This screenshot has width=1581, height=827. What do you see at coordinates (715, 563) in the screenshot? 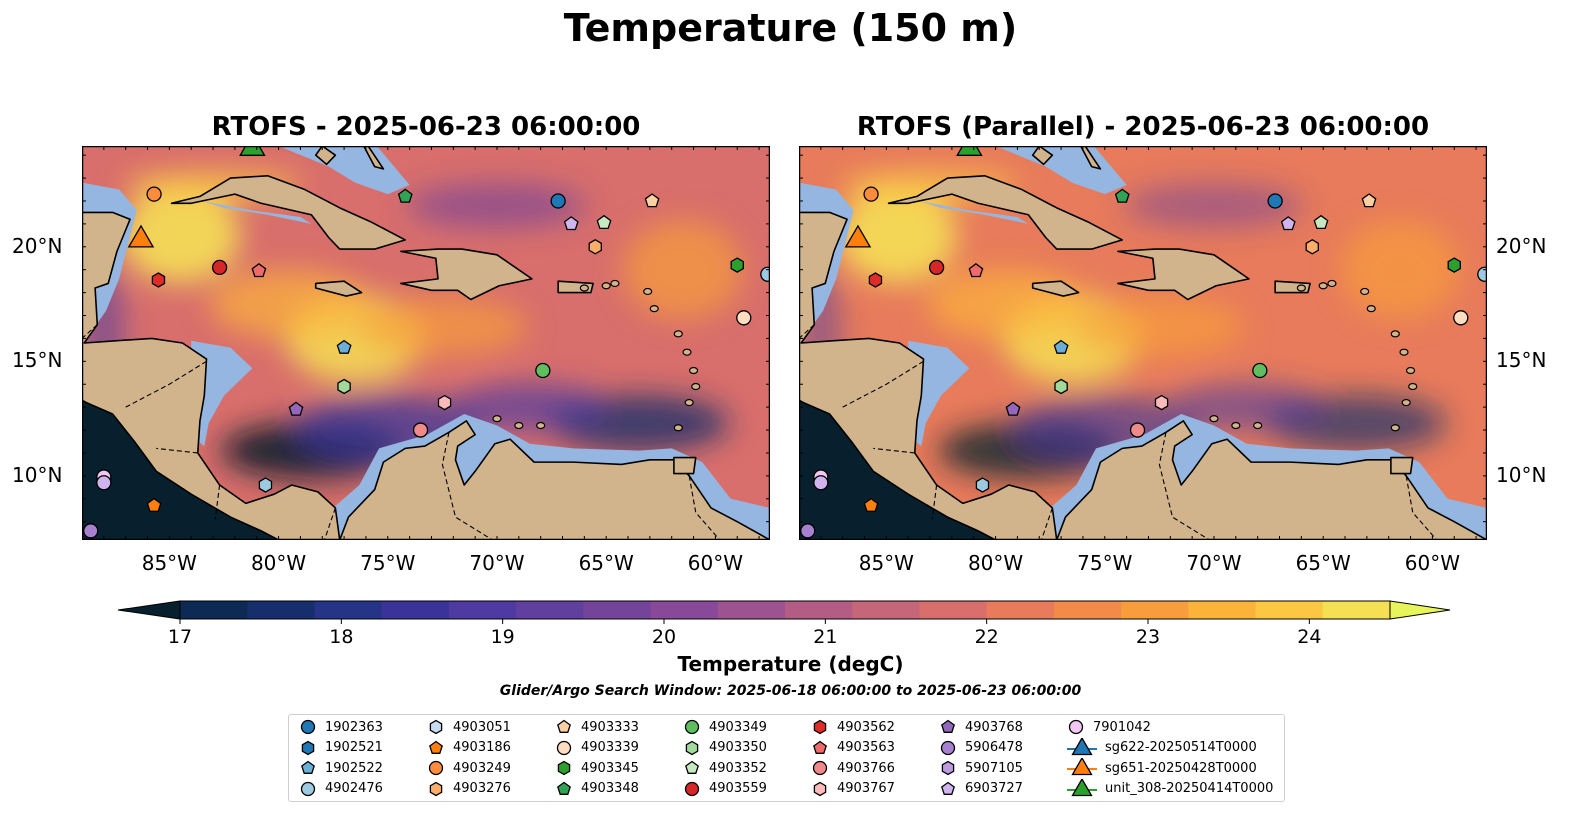
I see `lon-tick-label: 60°W` at bounding box center [715, 563].